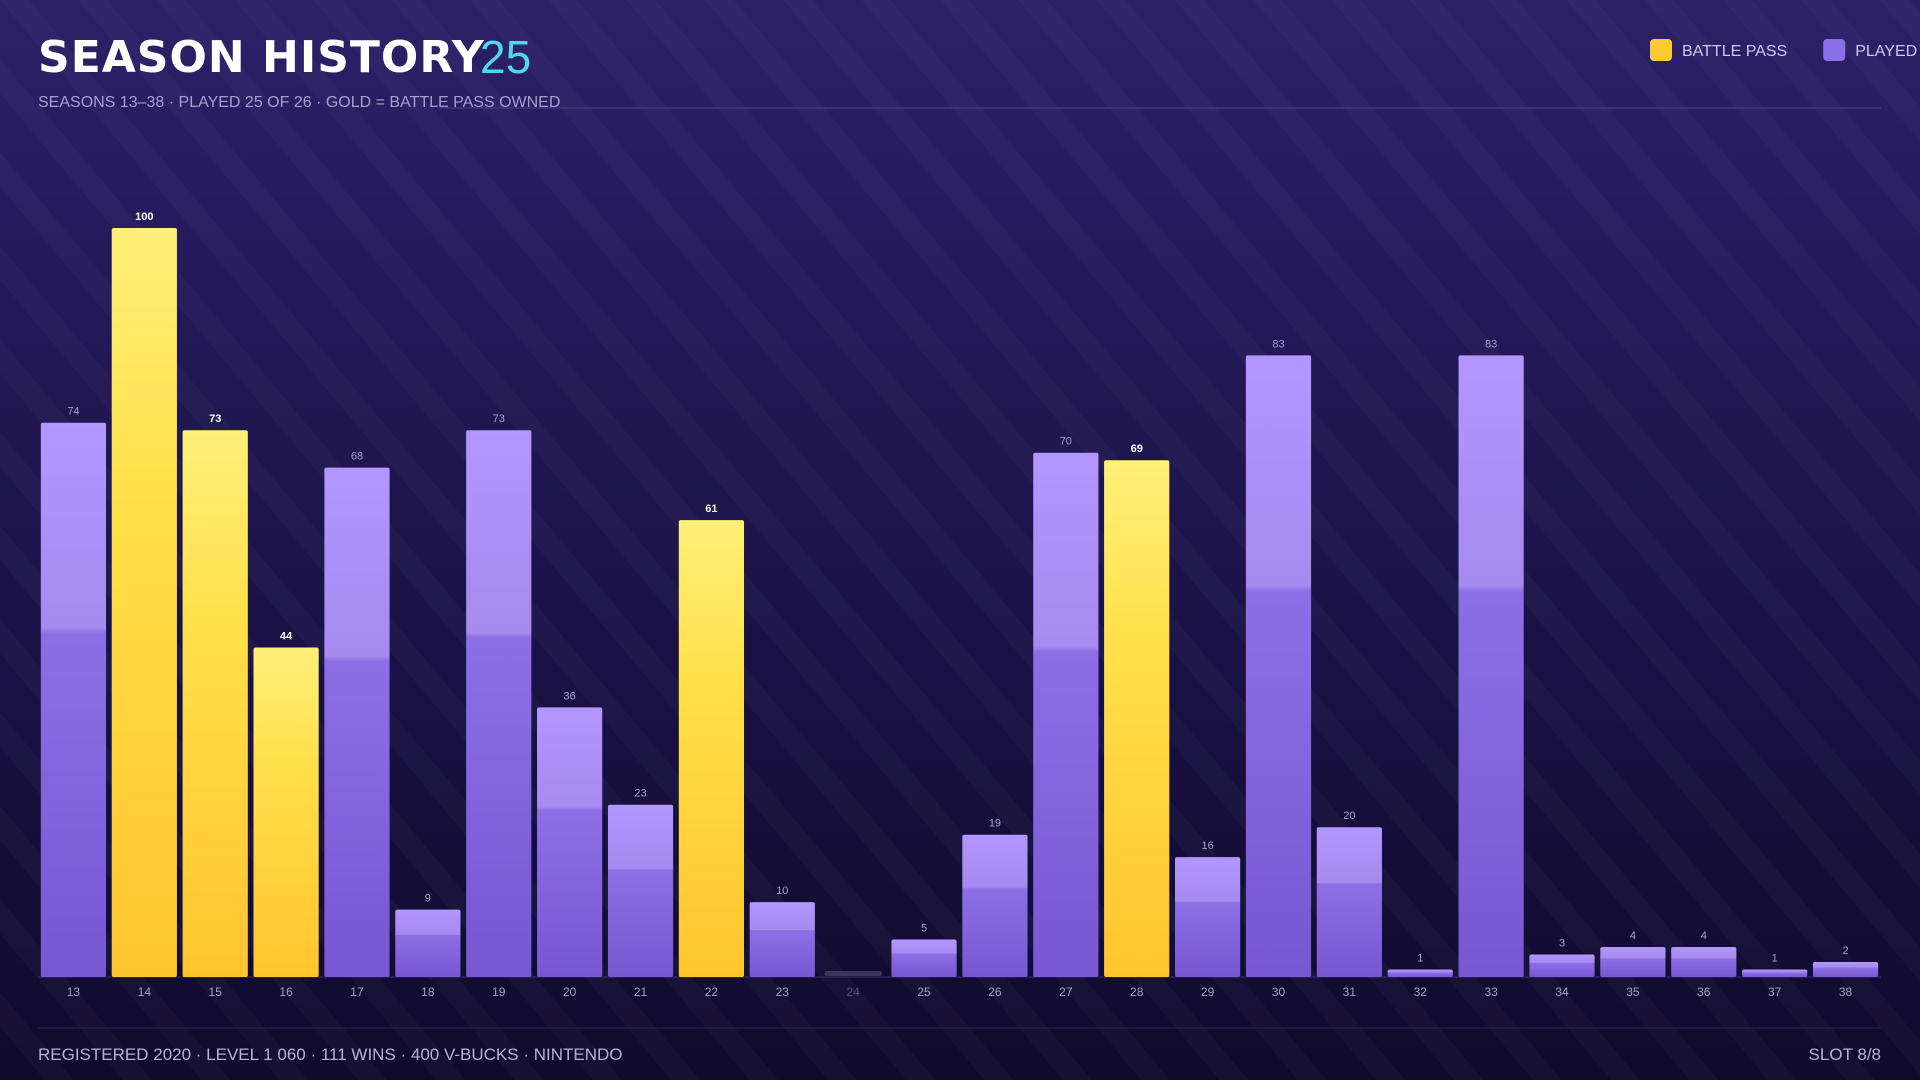 This screenshot has width=1920, height=1080. What do you see at coordinates (428, 992) in the screenshot?
I see `x-tick-label: 18` at bounding box center [428, 992].